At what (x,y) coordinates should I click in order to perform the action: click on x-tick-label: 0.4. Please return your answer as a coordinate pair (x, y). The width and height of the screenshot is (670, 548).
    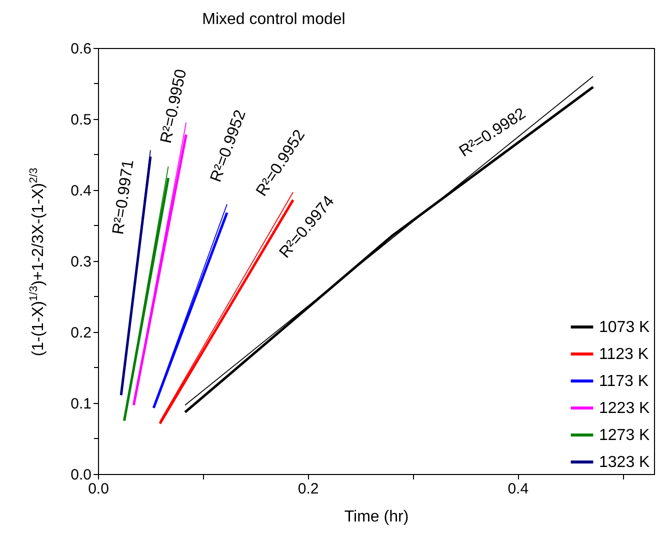
    Looking at the image, I should click on (518, 489).